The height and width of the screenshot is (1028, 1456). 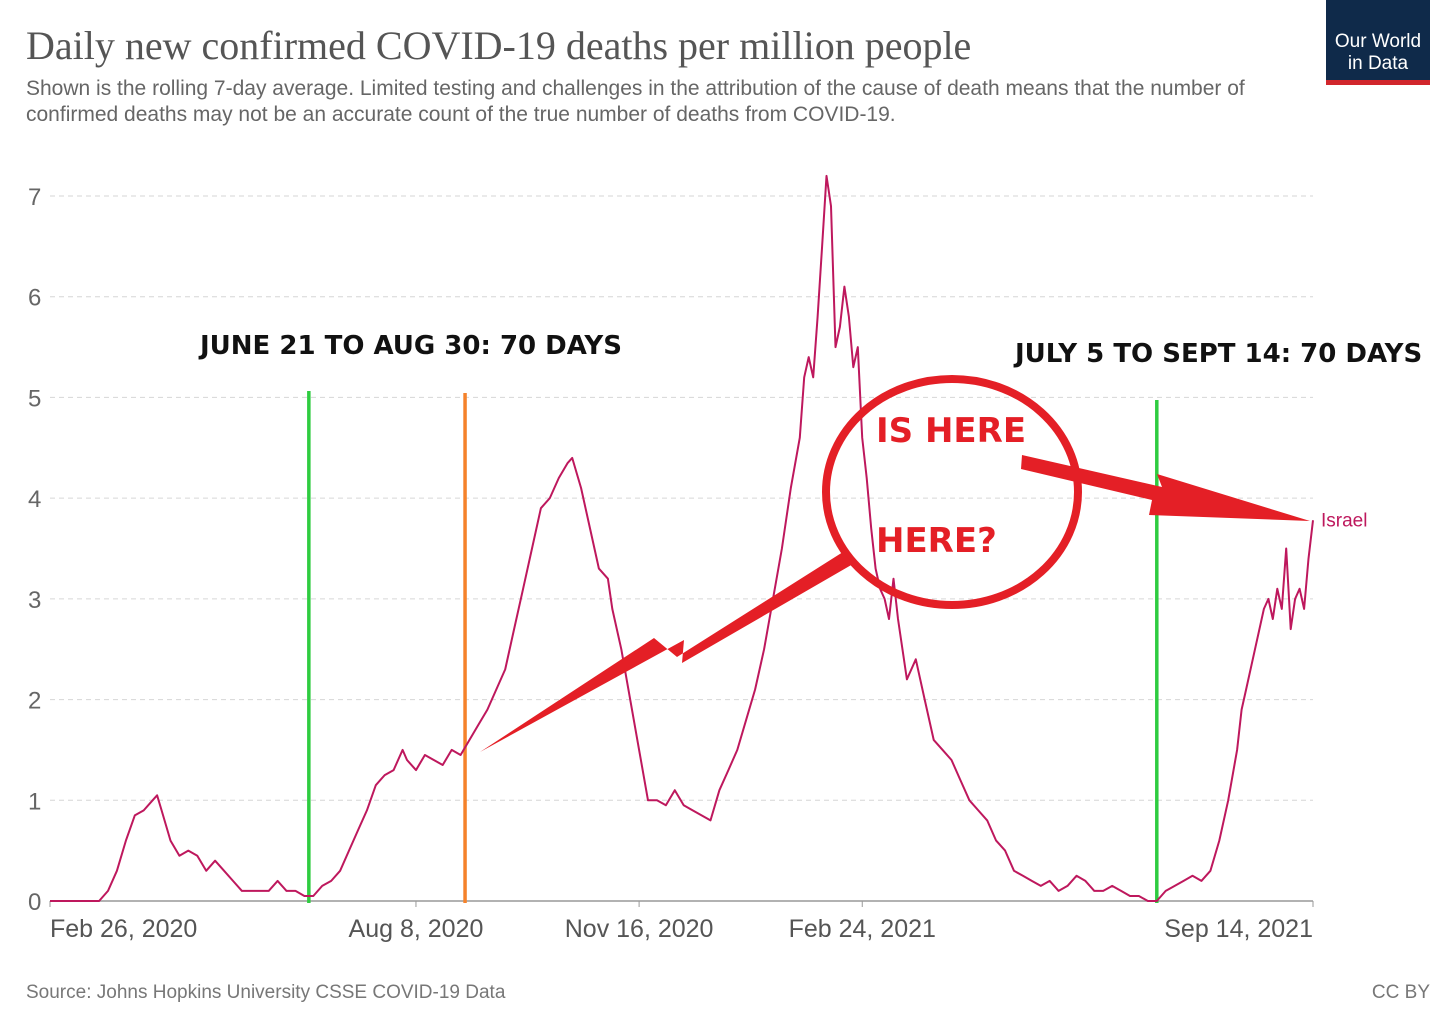 I want to click on x-tick-label: Feb 24, 2021, so click(x=862, y=929).